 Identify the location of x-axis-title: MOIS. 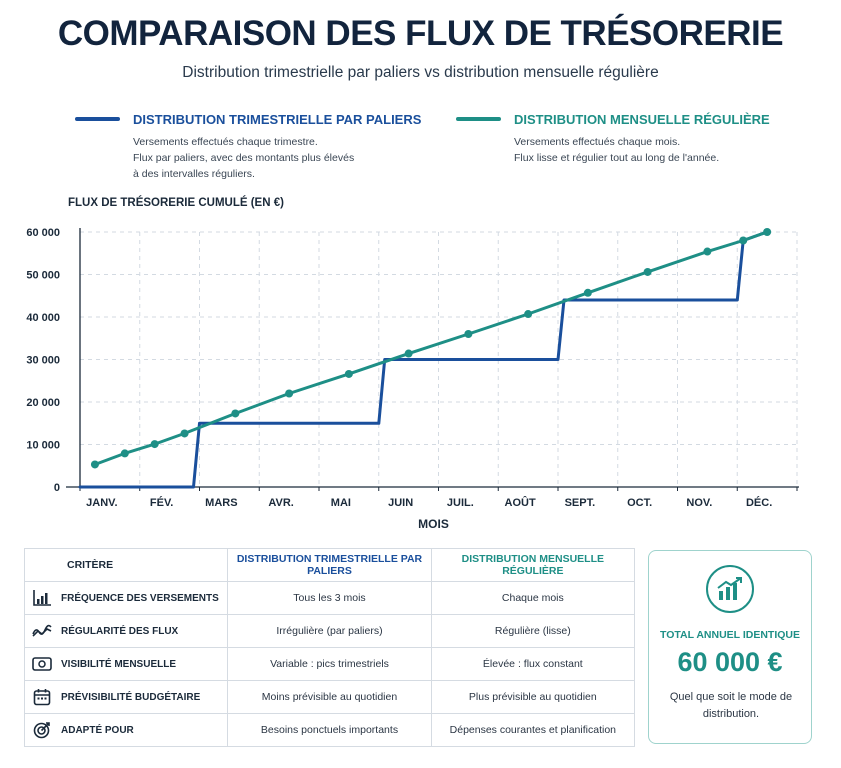
(433, 524).